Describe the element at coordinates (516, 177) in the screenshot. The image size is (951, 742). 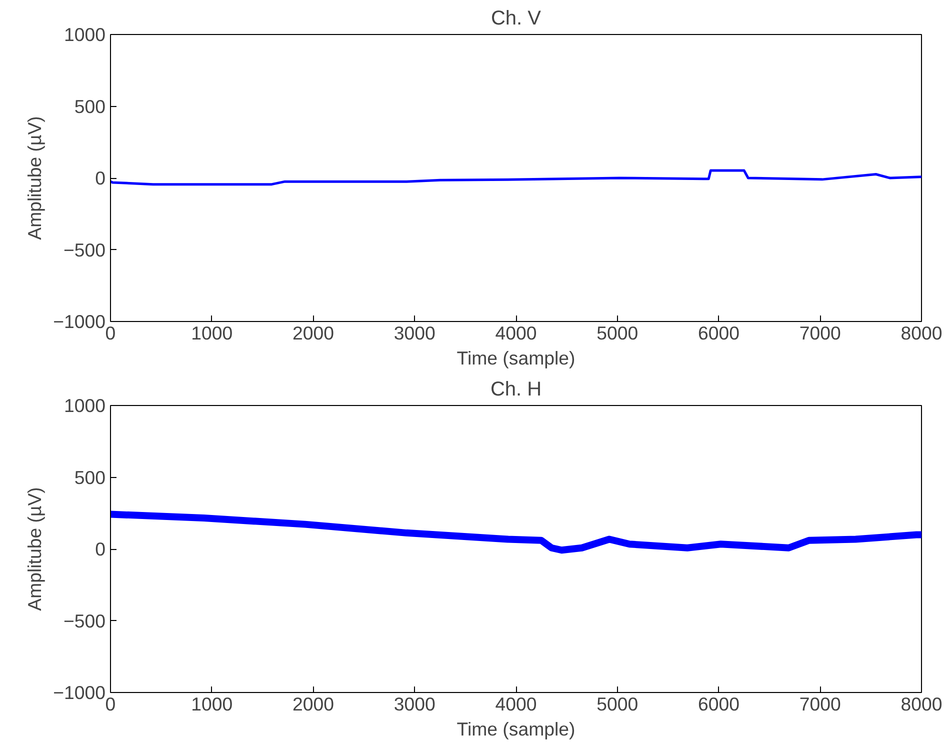
I see `line-series` at that location.